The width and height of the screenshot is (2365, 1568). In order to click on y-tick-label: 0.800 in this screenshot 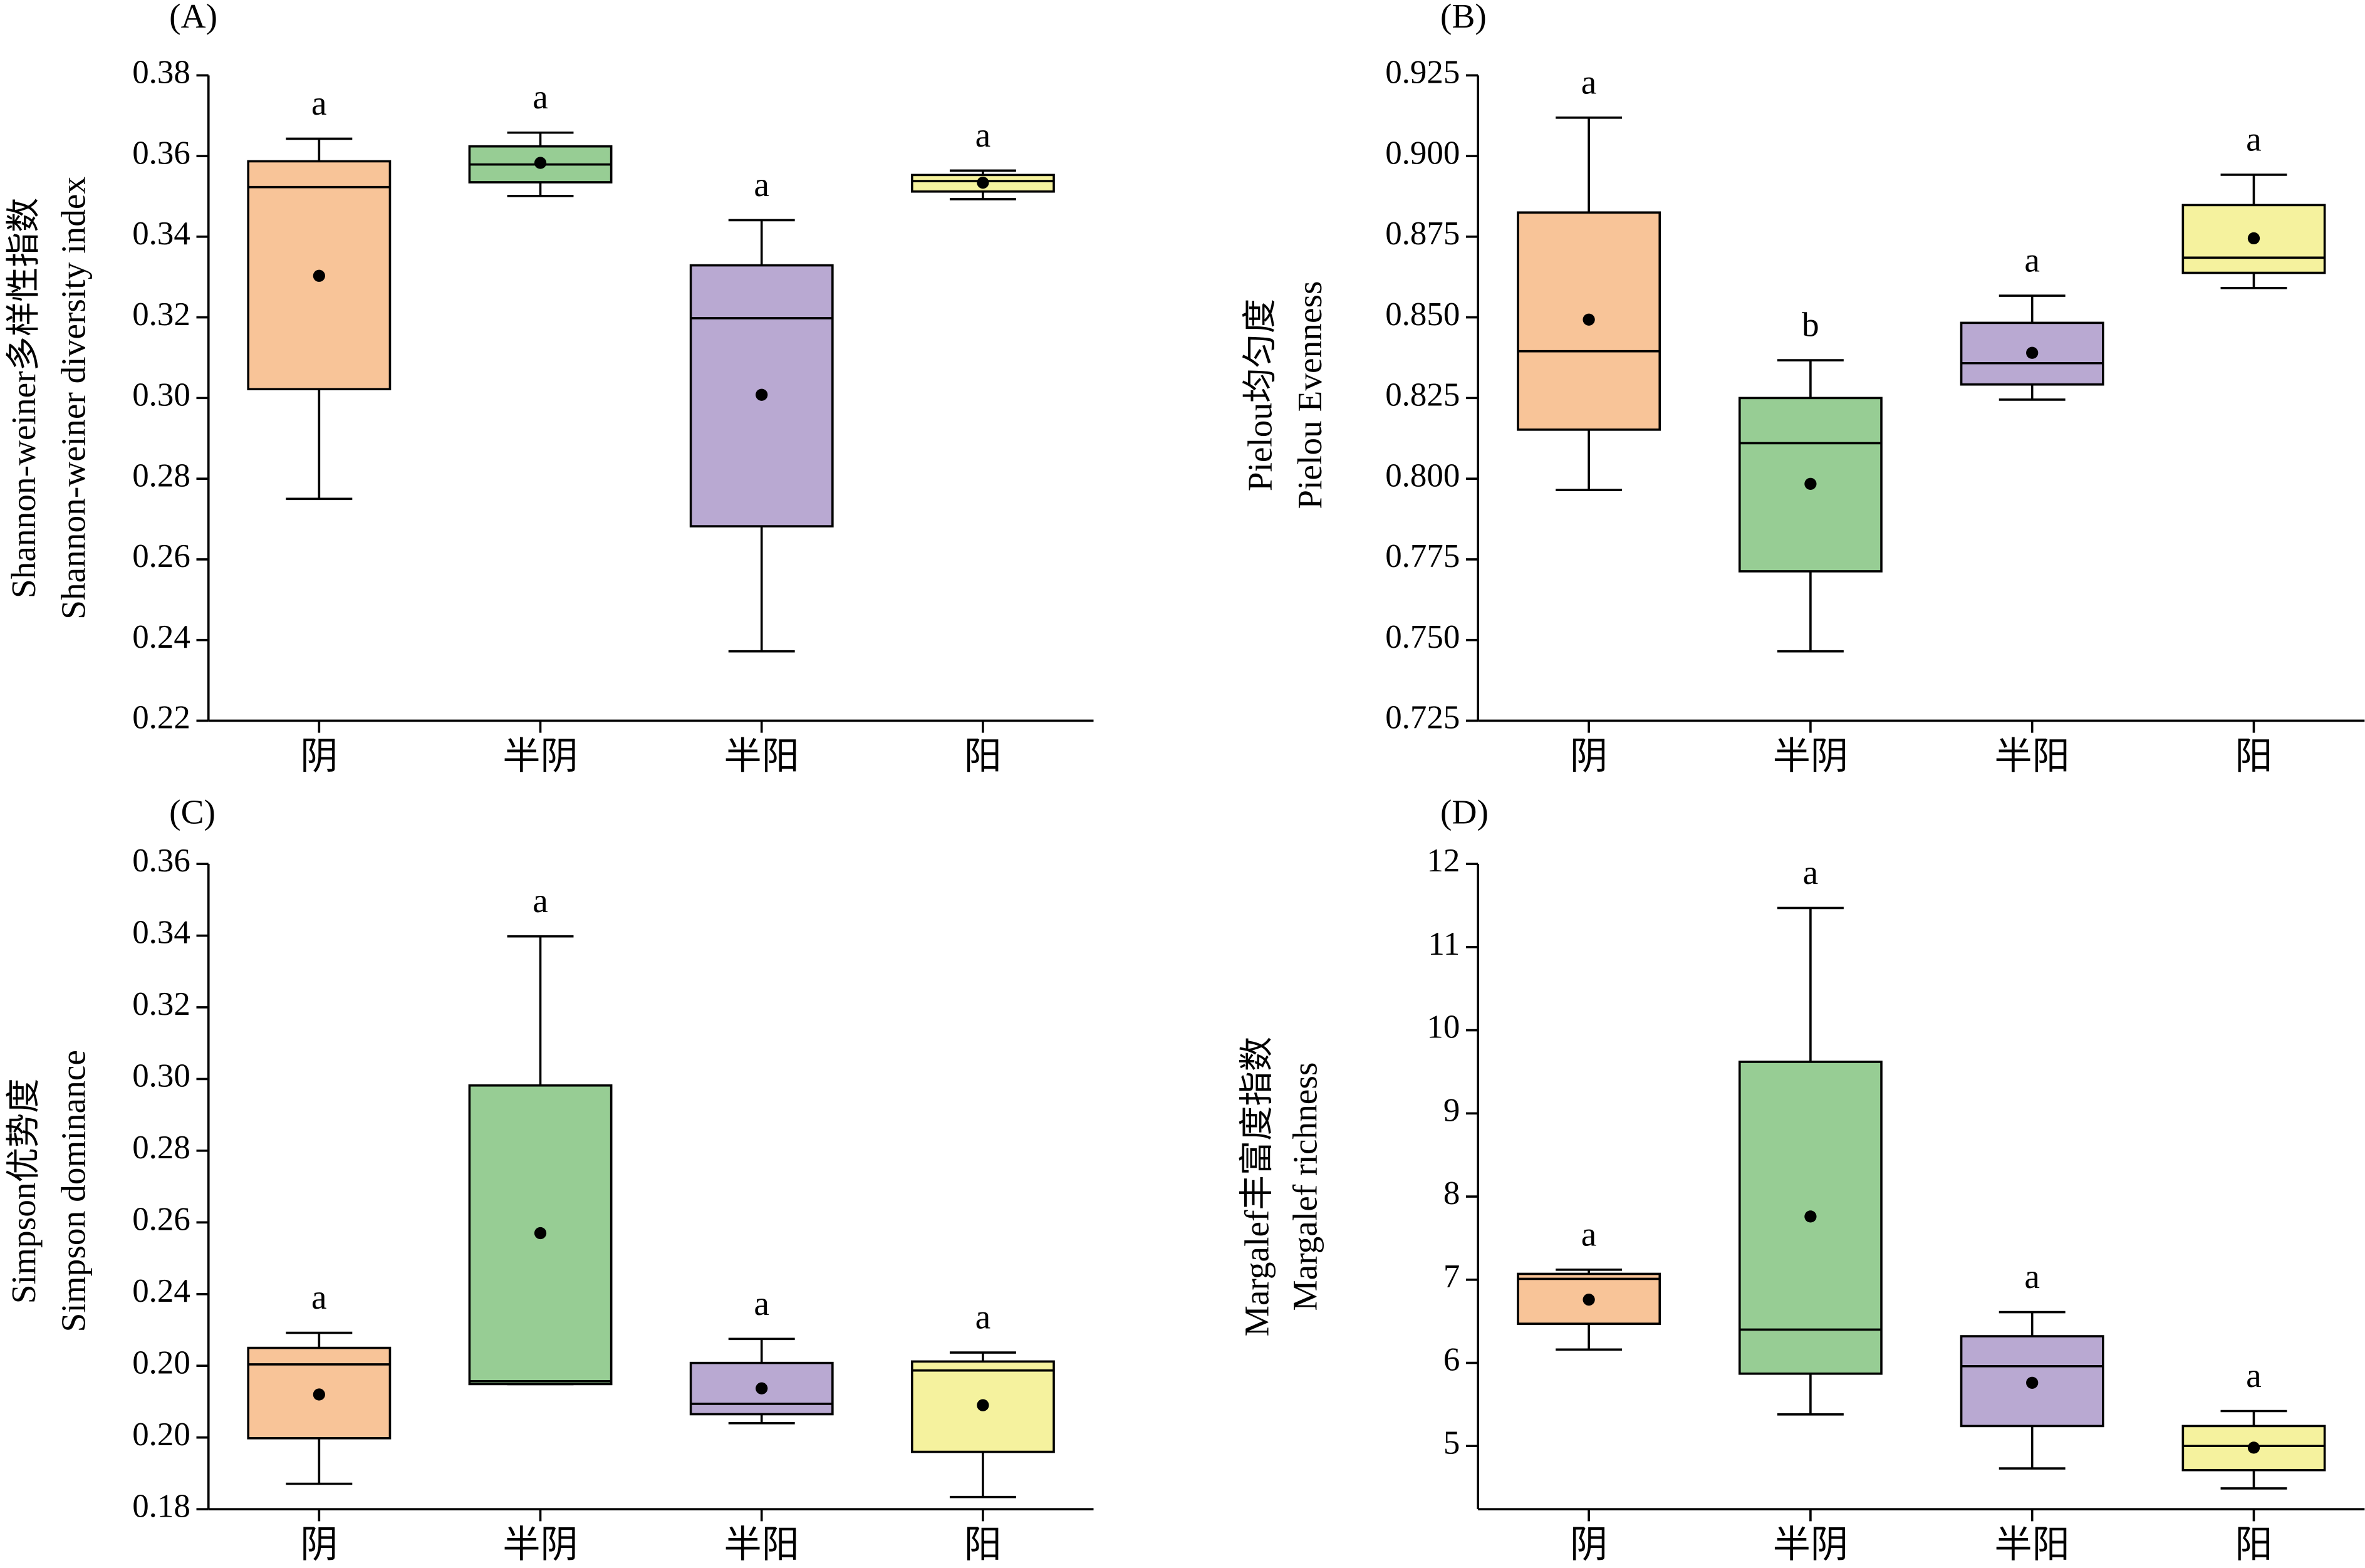, I will do `click(1423, 476)`.